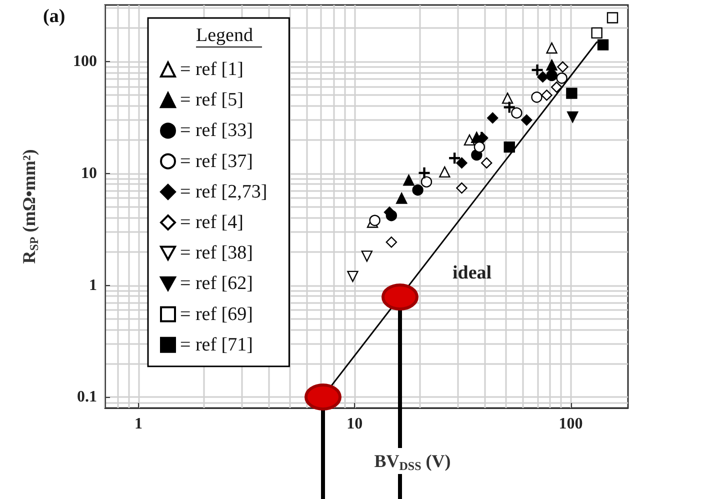 This screenshot has width=702, height=499. Describe the element at coordinates (87, 397) in the screenshot. I see `y-tick-label: 0.1` at that location.